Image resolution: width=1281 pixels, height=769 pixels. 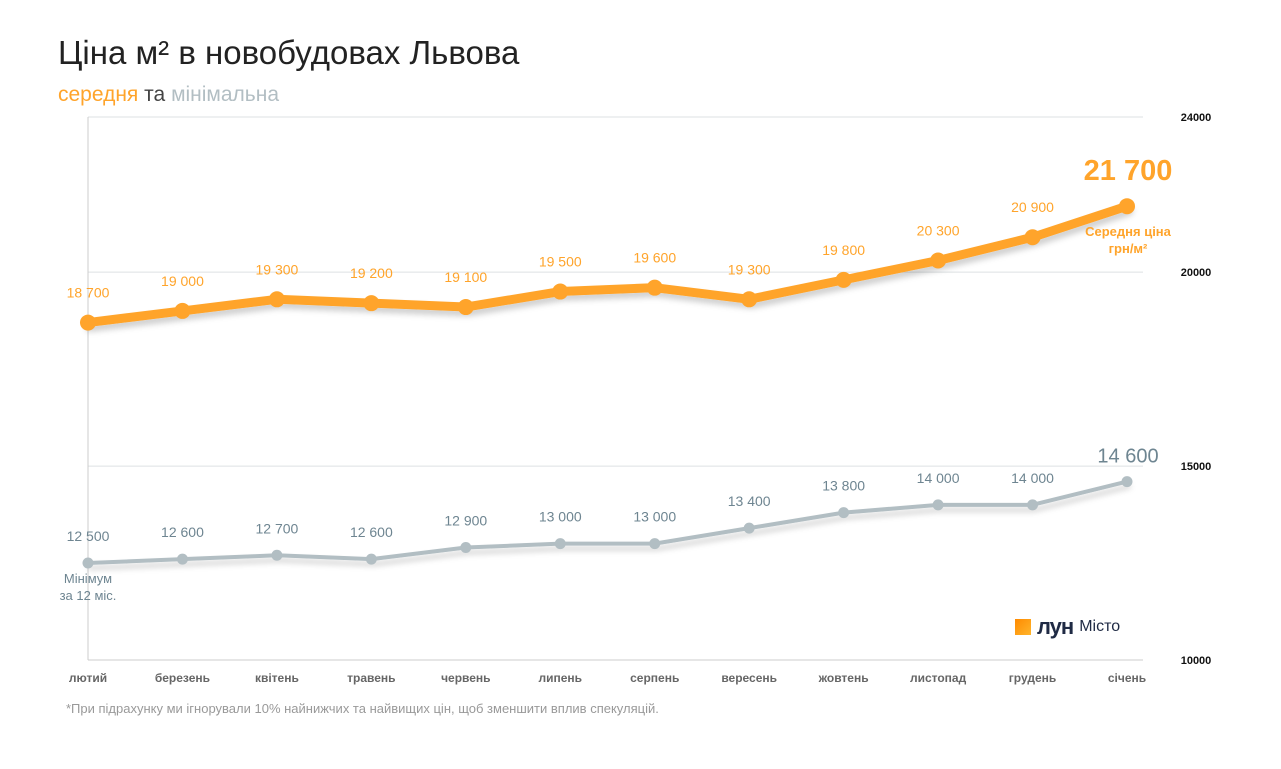 I want to click on data-label-avg: 18 700, so click(x=88, y=293).